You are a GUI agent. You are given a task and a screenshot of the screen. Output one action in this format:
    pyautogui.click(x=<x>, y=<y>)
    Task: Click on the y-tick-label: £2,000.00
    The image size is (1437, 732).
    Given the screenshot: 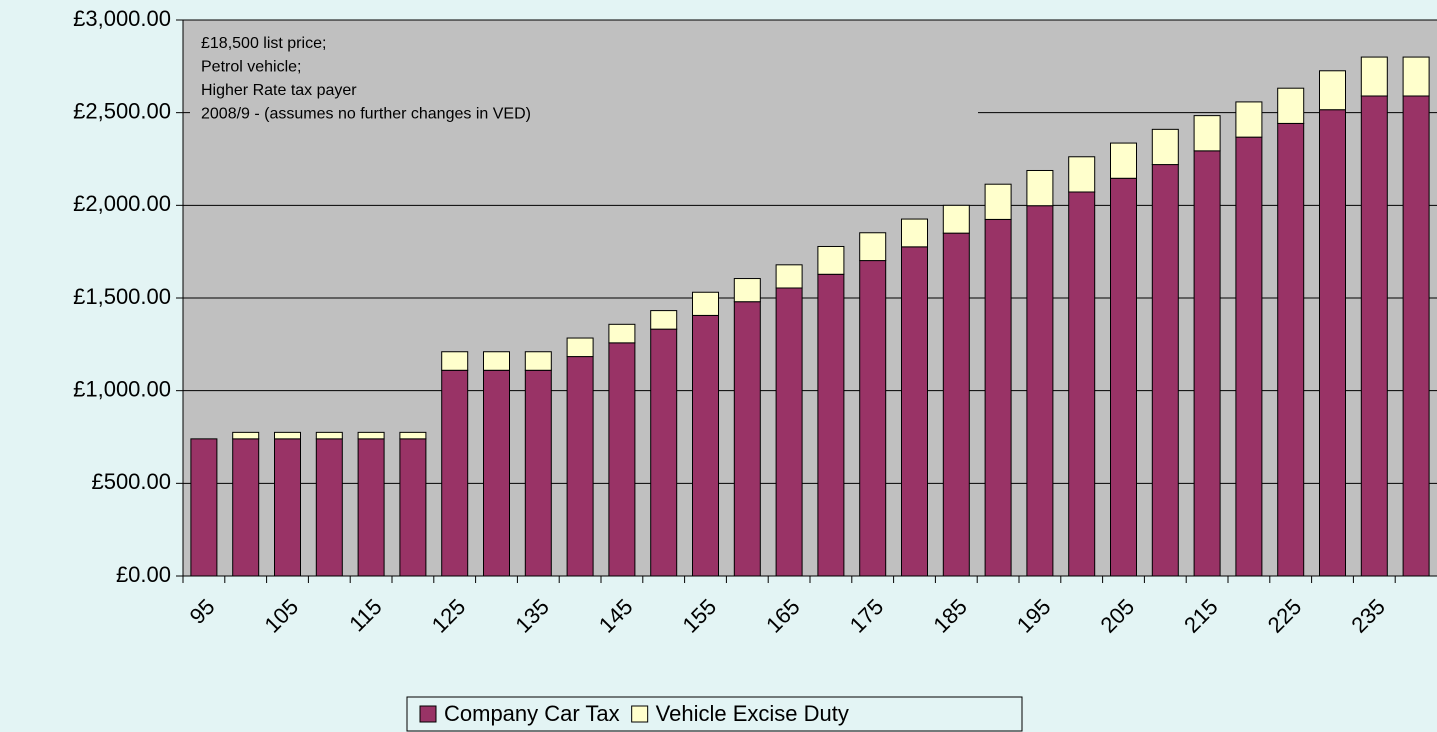 What is the action you would take?
    pyautogui.click(x=122, y=203)
    